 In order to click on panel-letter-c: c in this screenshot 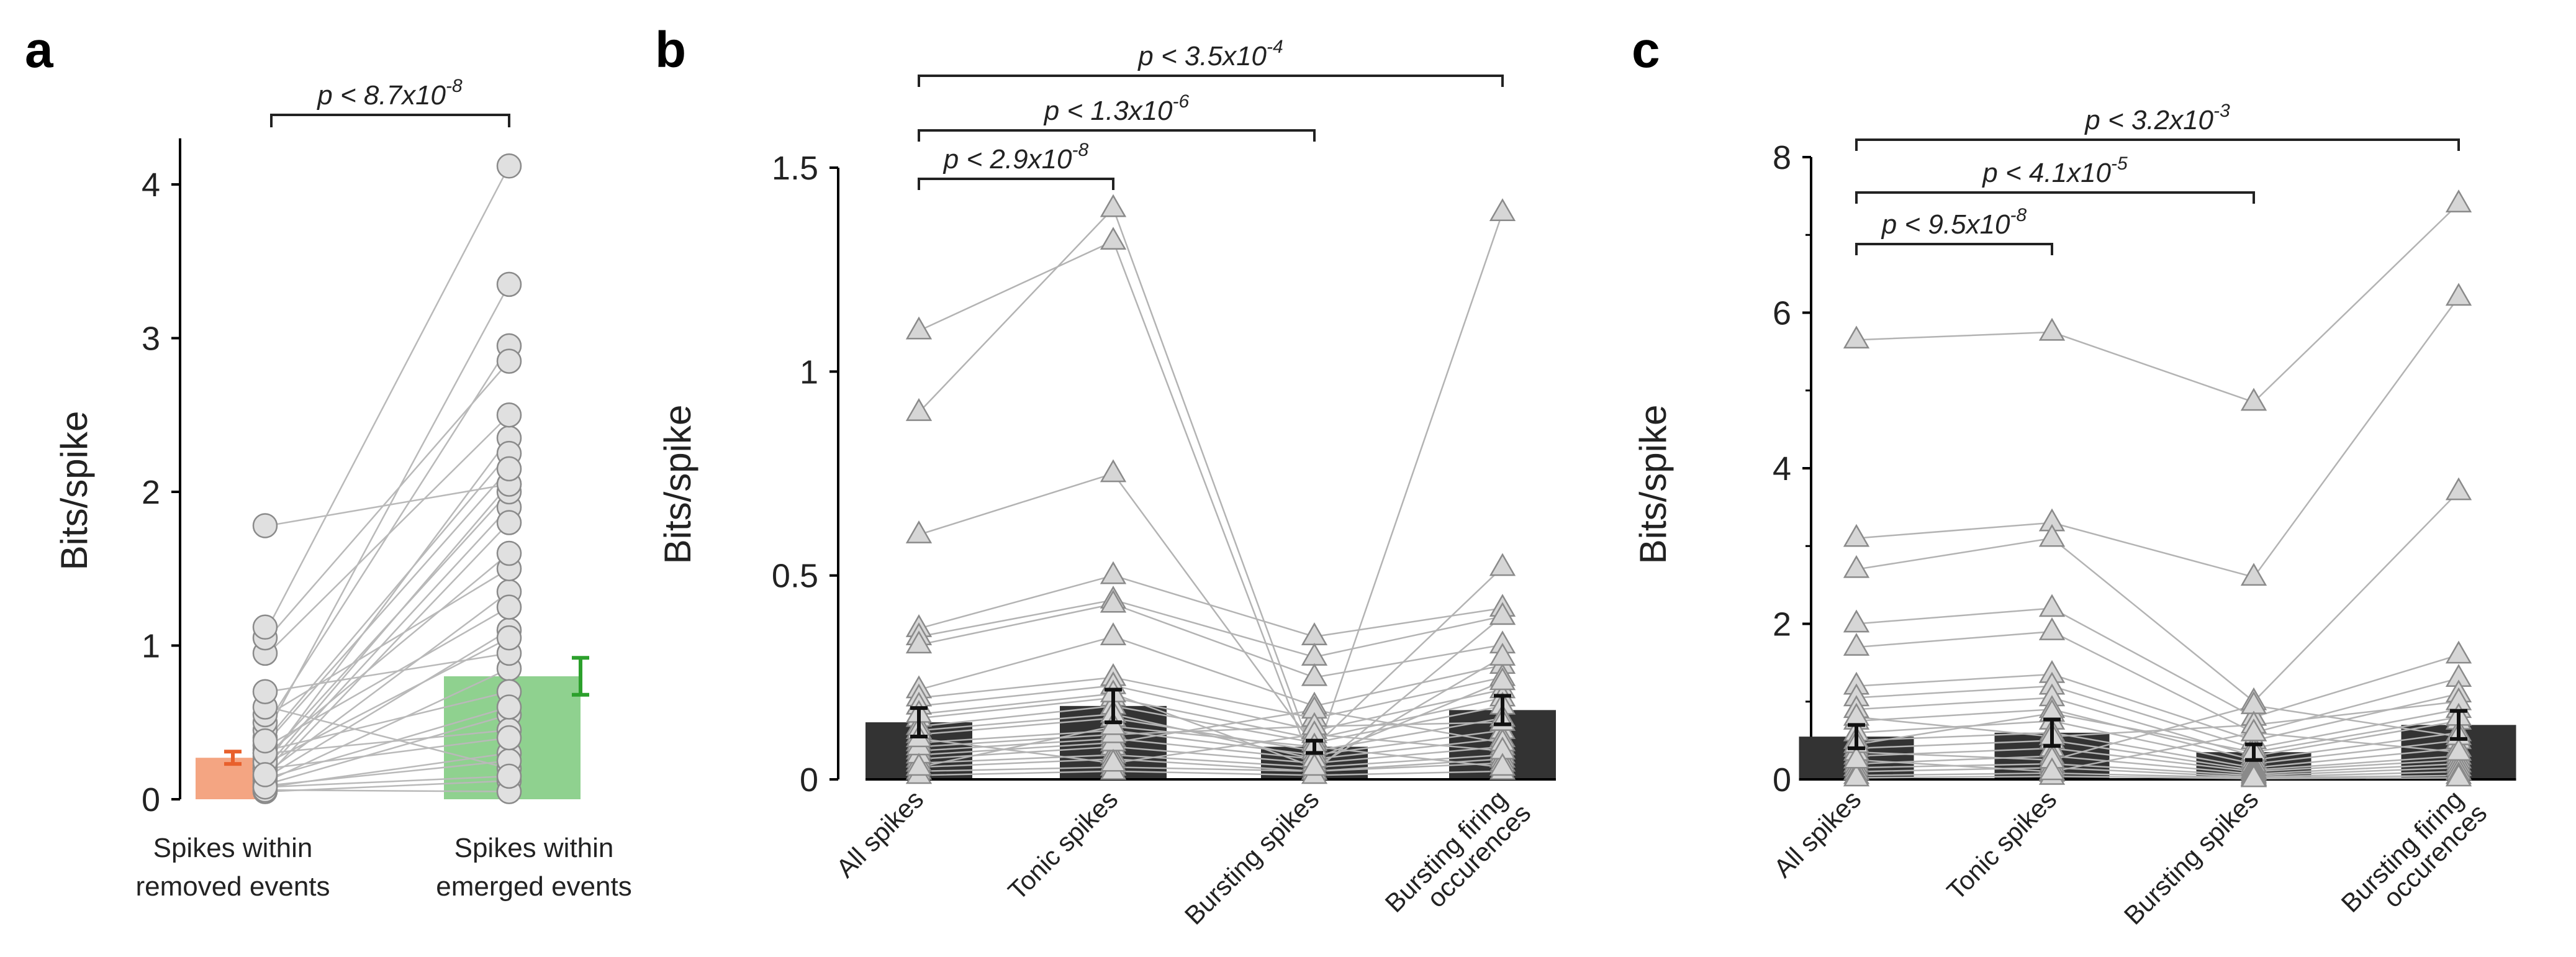, I will do `click(1646, 50)`.